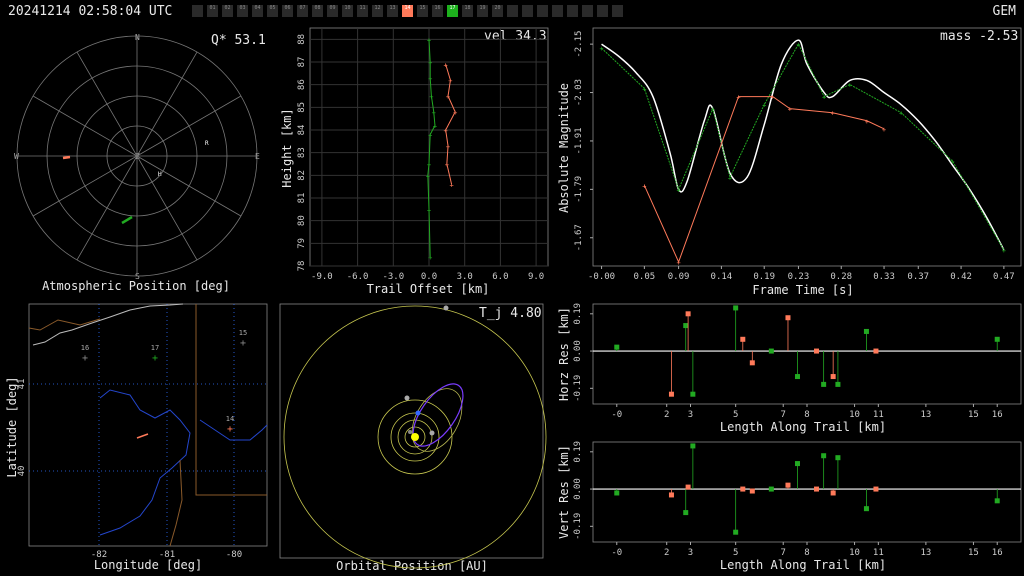 The height and width of the screenshot is (576, 1024). I want to click on station-indicator: 18, so click(467, 11).